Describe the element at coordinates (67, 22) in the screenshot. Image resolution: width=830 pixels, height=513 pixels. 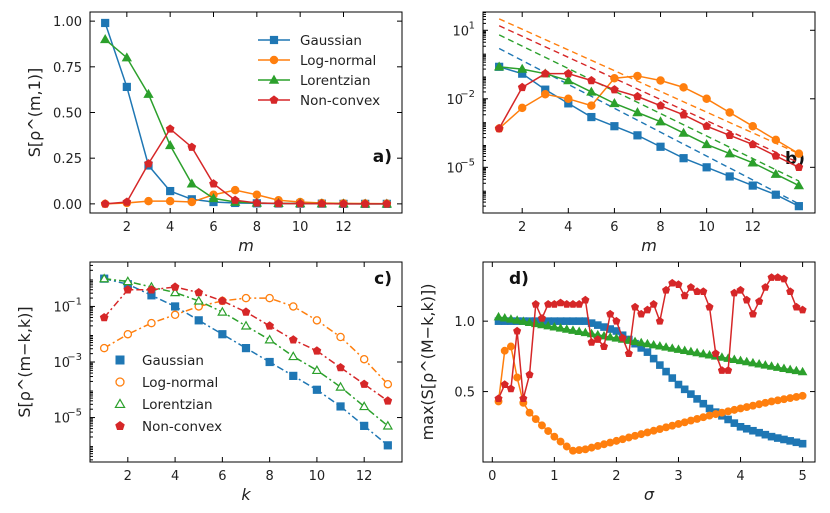
I see `y-tick-label: 1.00` at that location.